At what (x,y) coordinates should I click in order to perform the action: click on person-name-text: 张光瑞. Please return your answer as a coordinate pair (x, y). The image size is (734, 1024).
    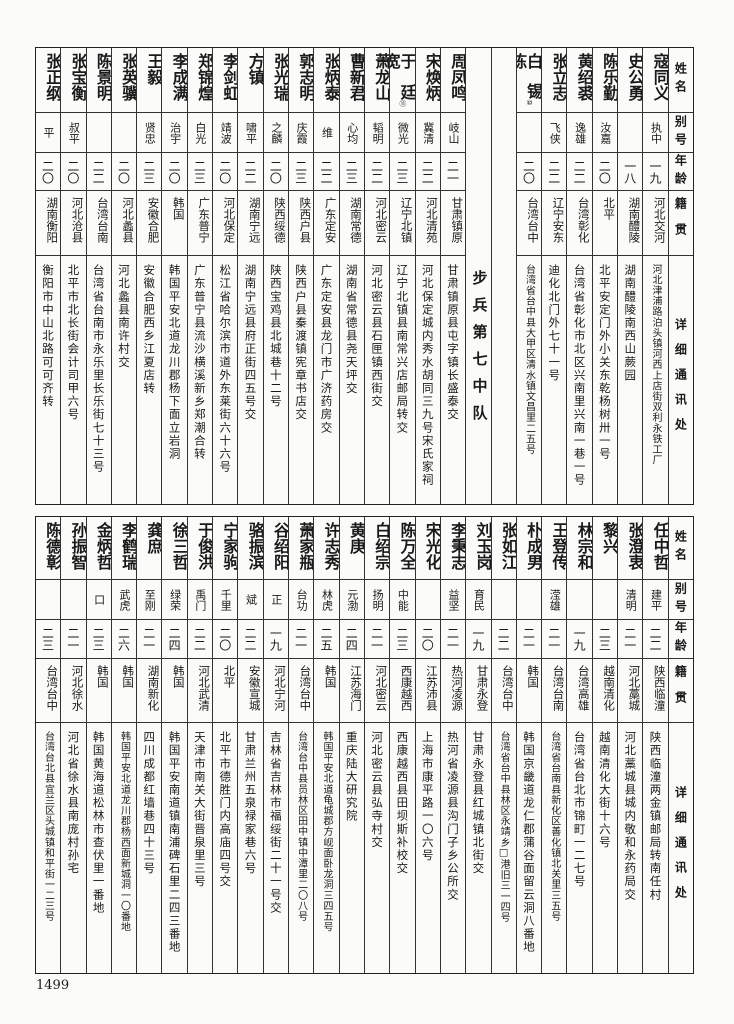
    Looking at the image, I should click on (279, 77).